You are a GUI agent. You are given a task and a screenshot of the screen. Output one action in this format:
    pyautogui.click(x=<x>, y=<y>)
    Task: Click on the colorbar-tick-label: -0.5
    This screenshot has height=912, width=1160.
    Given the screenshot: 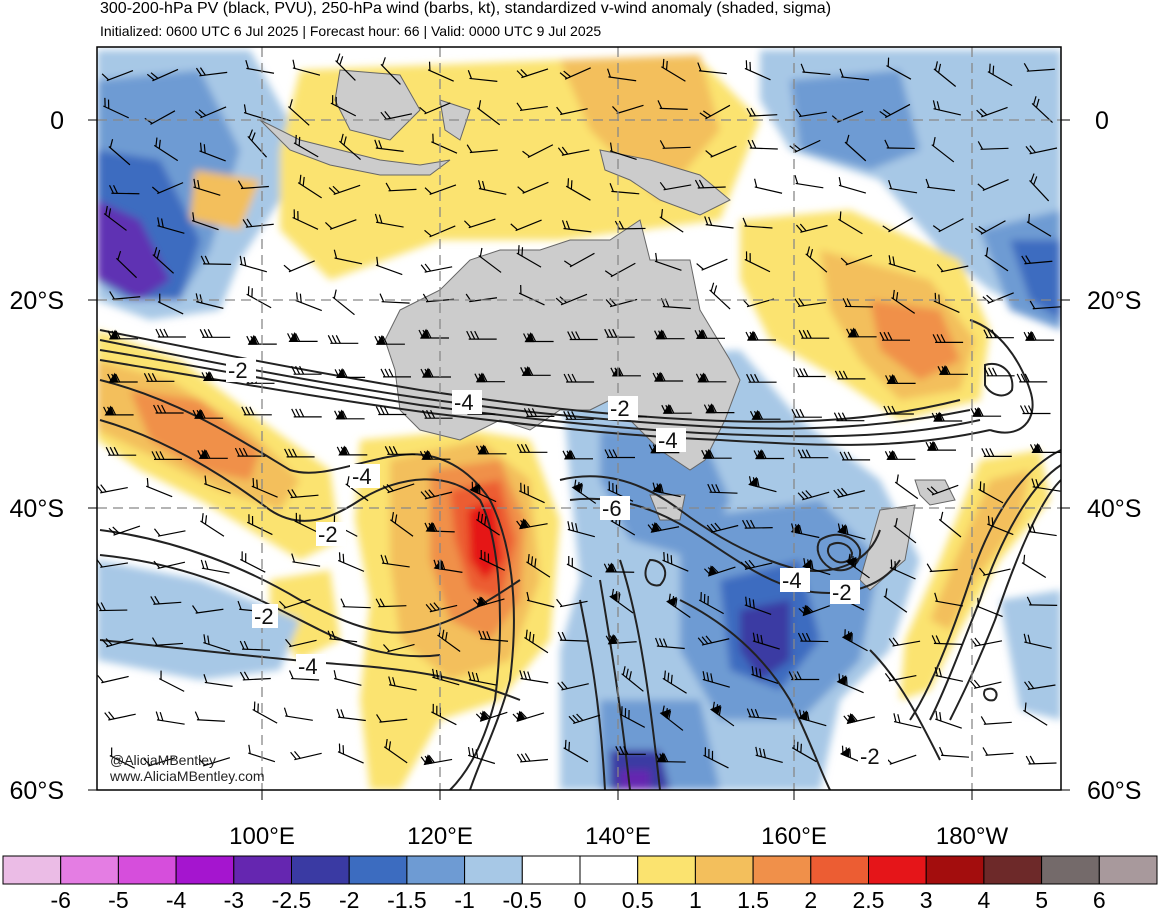 What is the action you would take?
    pyautogui.click(x=522, y=899)
    